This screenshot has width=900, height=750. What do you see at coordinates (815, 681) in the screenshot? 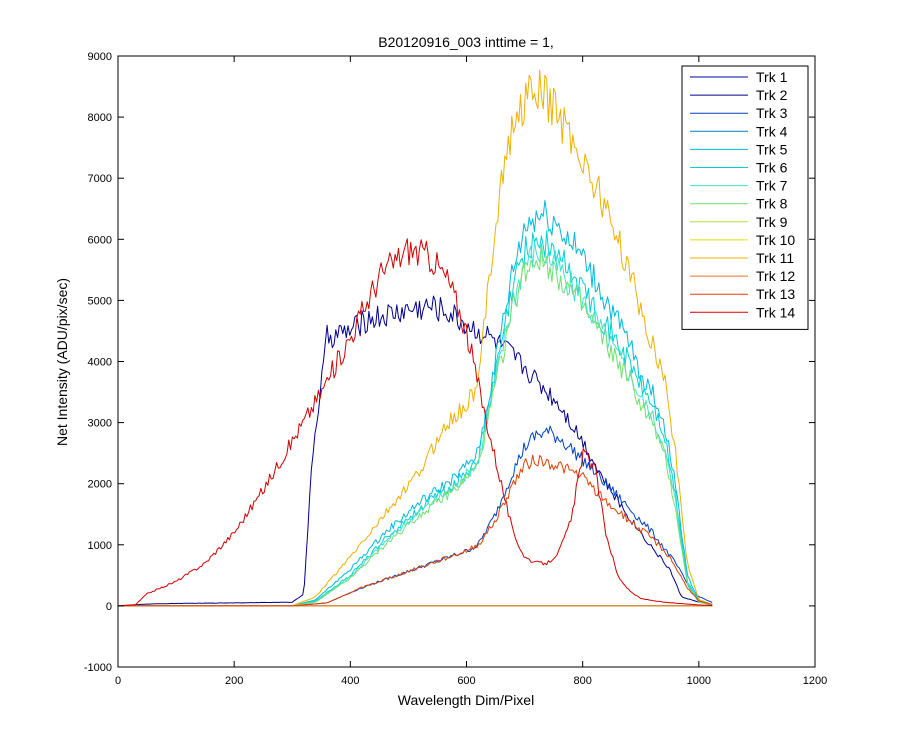
I see `x-tick-label: 1200` at bounding box center [815, 681].